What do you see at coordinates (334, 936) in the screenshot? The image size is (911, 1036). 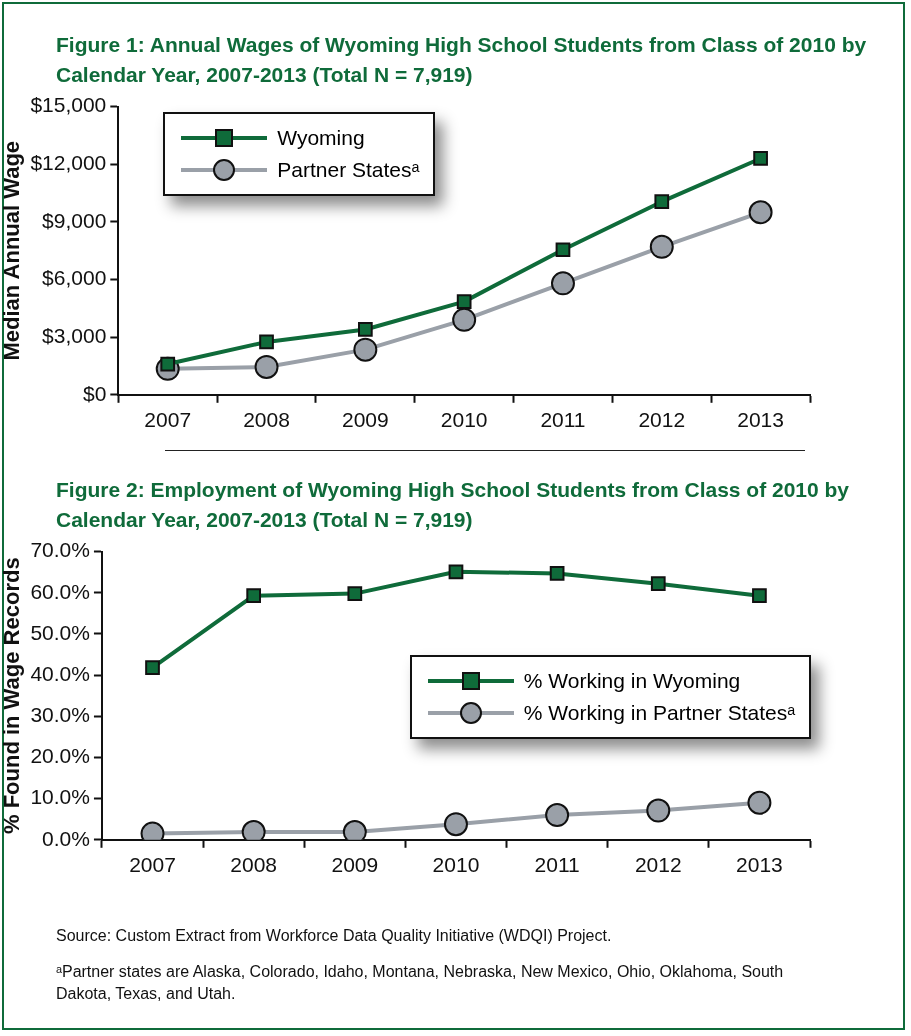 I see `source-note: Source: Custom Extract from Workforce Data Quality Initiative (WDQI) Project.` at bounding box center [334, 936].